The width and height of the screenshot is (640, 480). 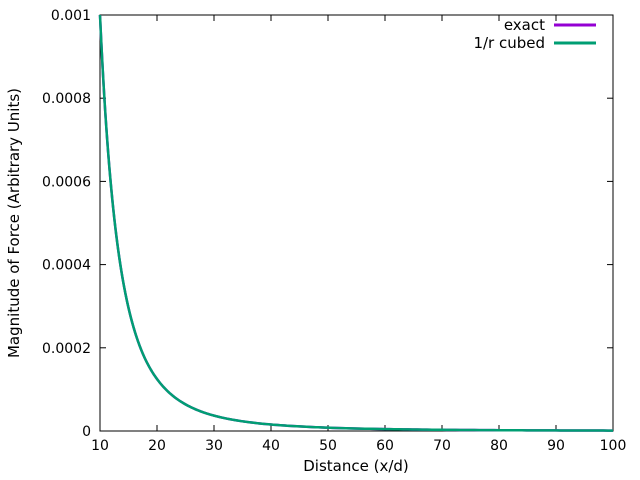 I want to click on x-tick-label: 20, so click(x=157, y=446).